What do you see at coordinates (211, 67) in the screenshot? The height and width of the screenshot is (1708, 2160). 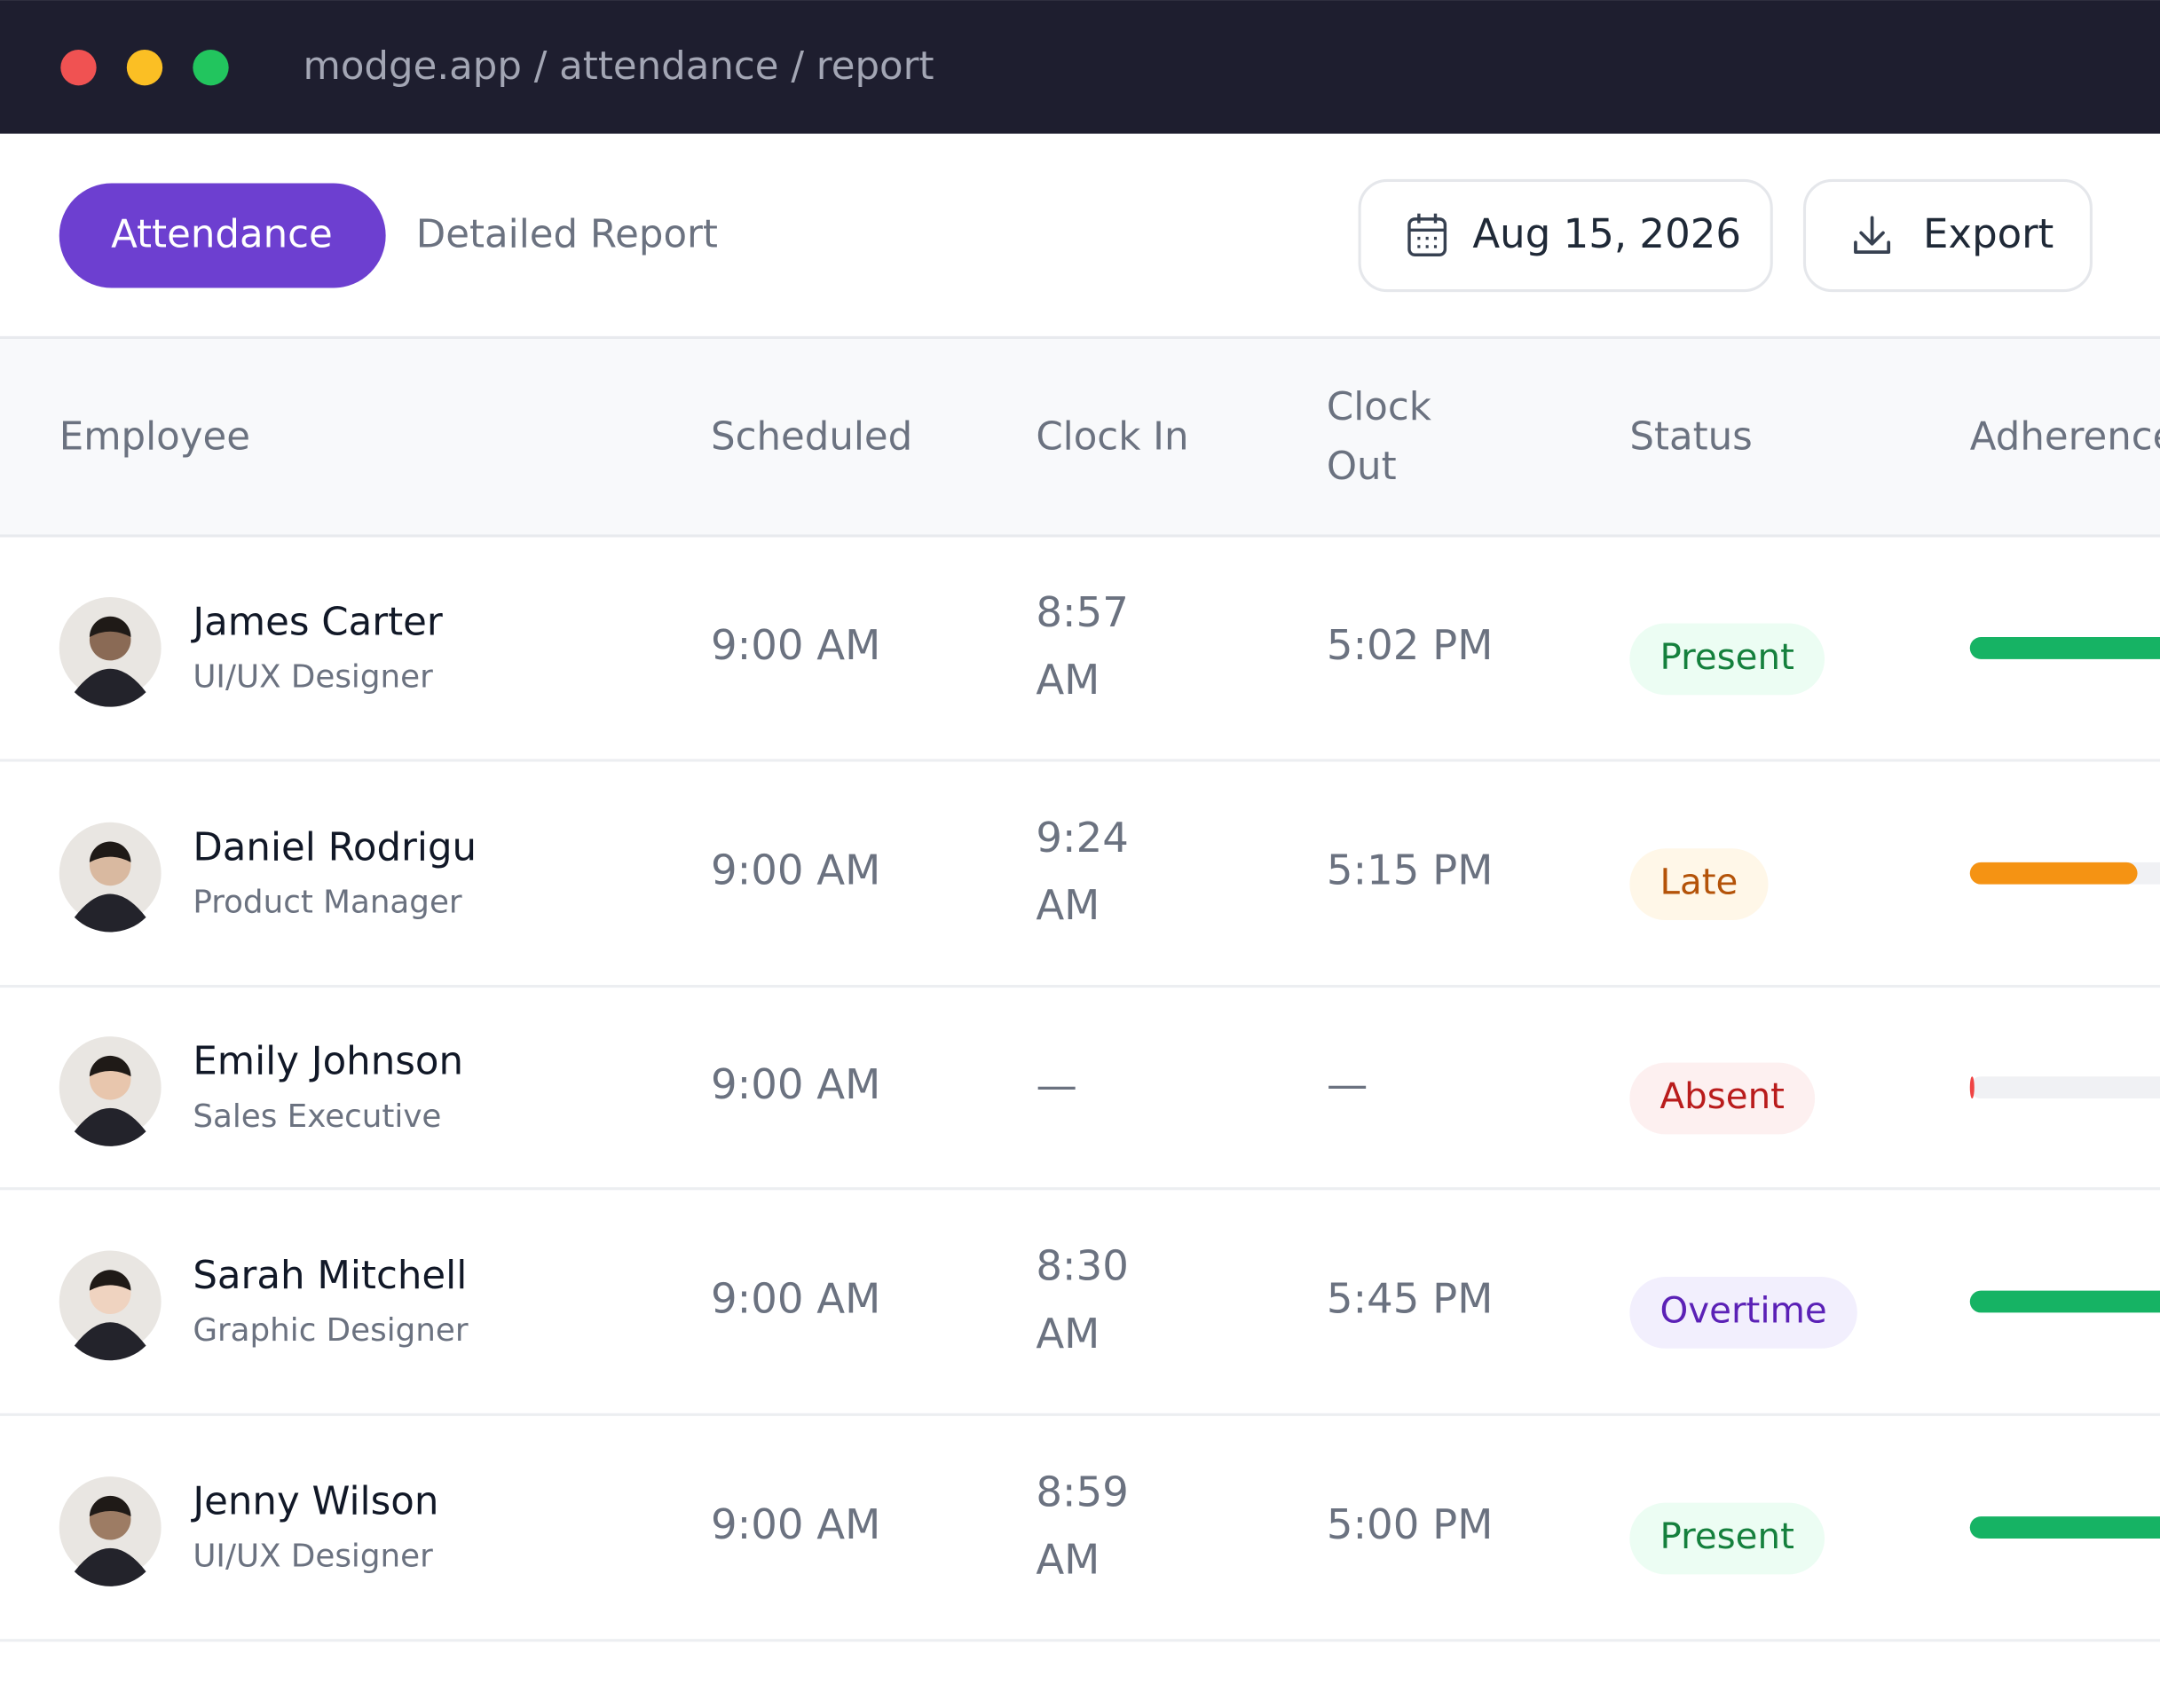 I see `maximize-dot` at bounding box center [211, 67].